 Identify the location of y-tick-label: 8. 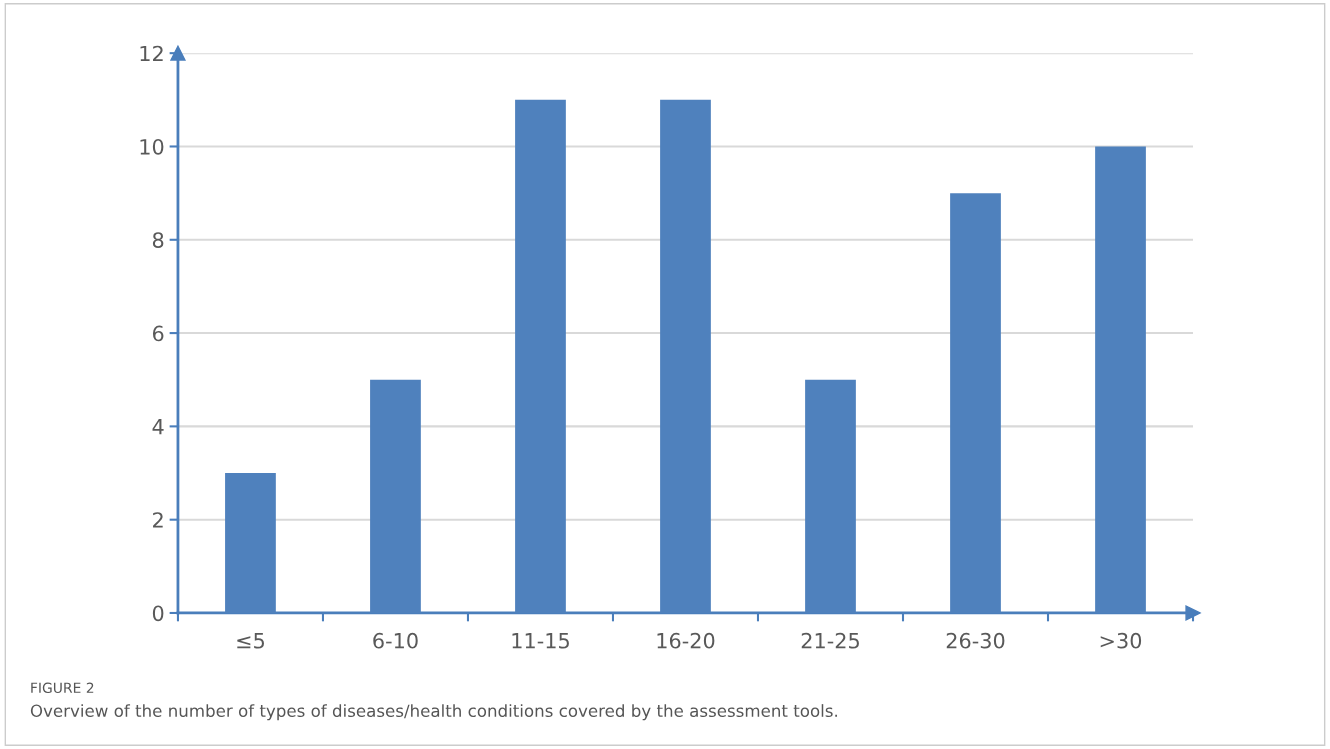
(158, 240).